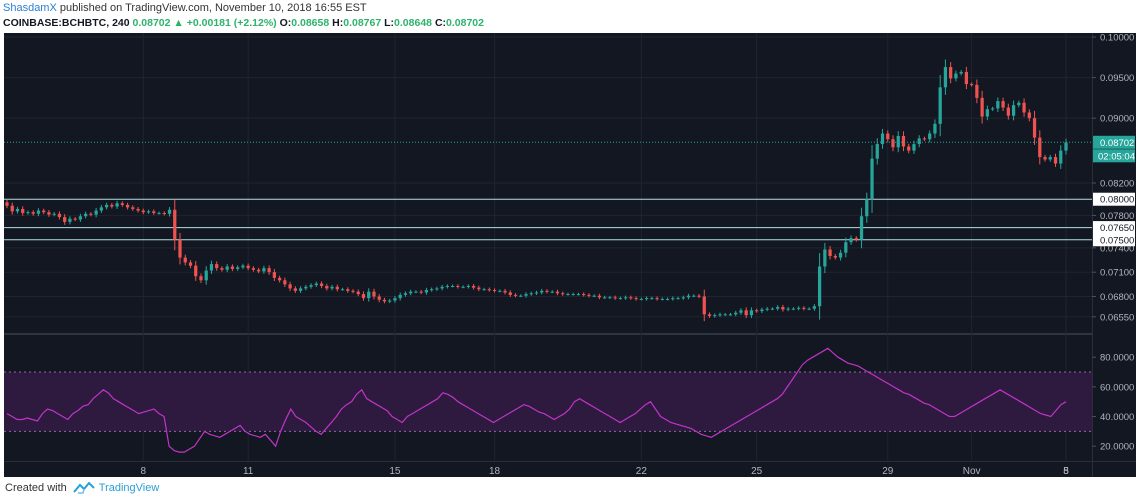  What do you see at coordinates (129, 488) in the screenshot?
I see `tradingview-link: TradingView` at bounding box center [129, 488].